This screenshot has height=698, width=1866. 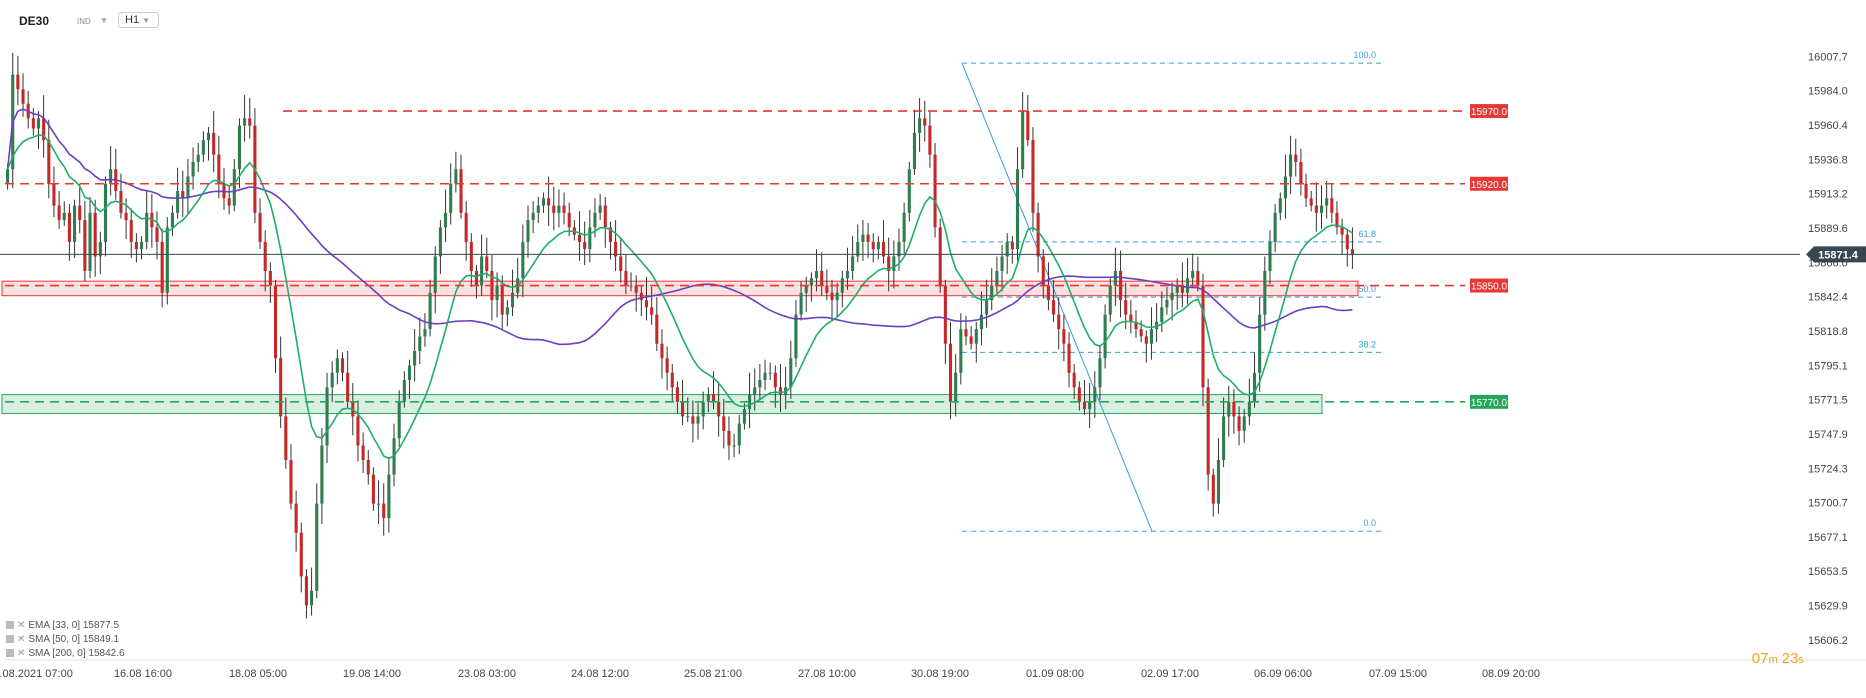 I want to click on indicator-legend-sma50: ✕ SMA [50, 0] 15849.1, so click(x=62, y=639).